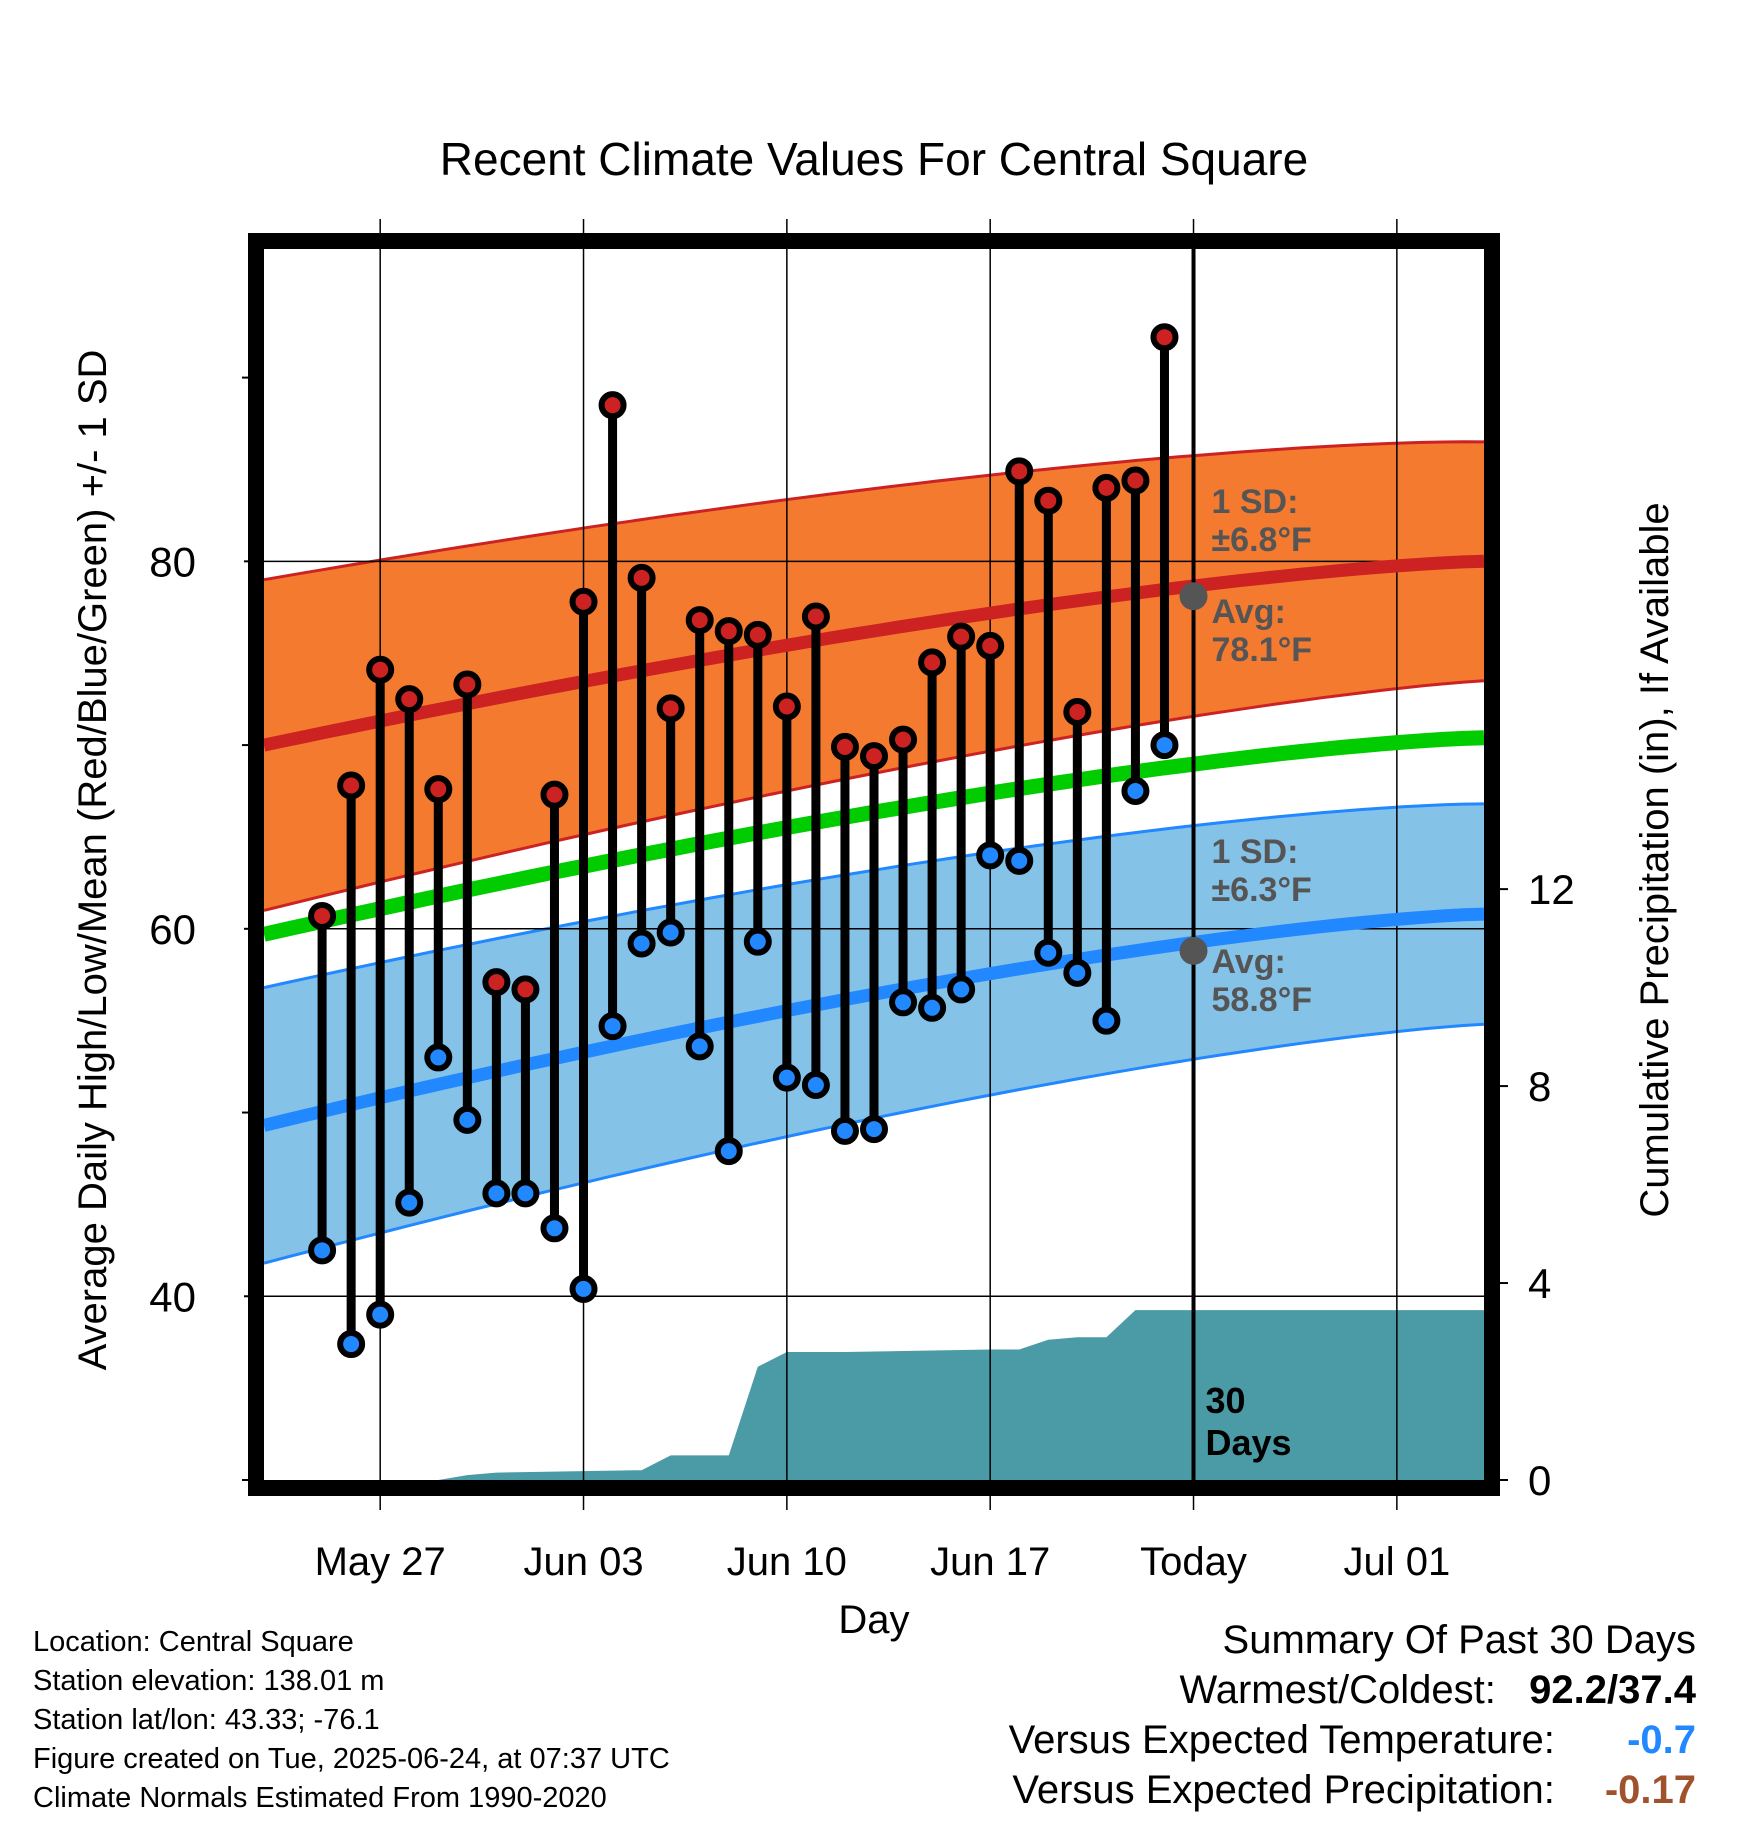 This screenshot has width=1748, height=1828. What do you see at coordinates (583, 1562) in the screenshot?
I see `x-tick-label: Jun 03` at bounding box center [583, 1562].